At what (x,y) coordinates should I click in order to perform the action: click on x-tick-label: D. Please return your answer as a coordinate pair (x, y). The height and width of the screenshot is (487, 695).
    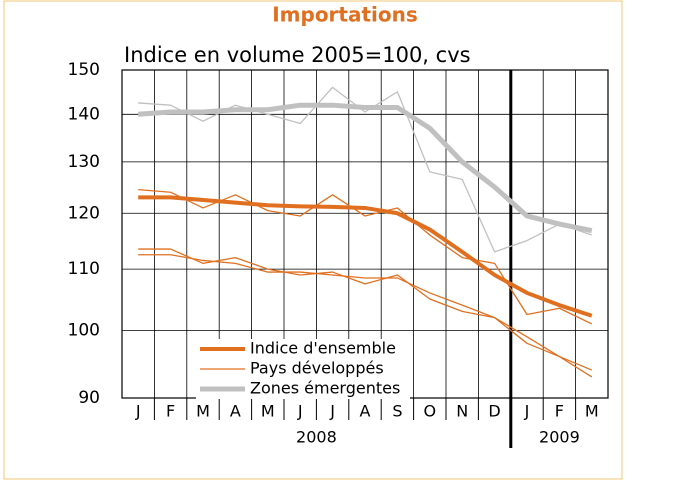
    Looking at the image, I should click on (494, 411).